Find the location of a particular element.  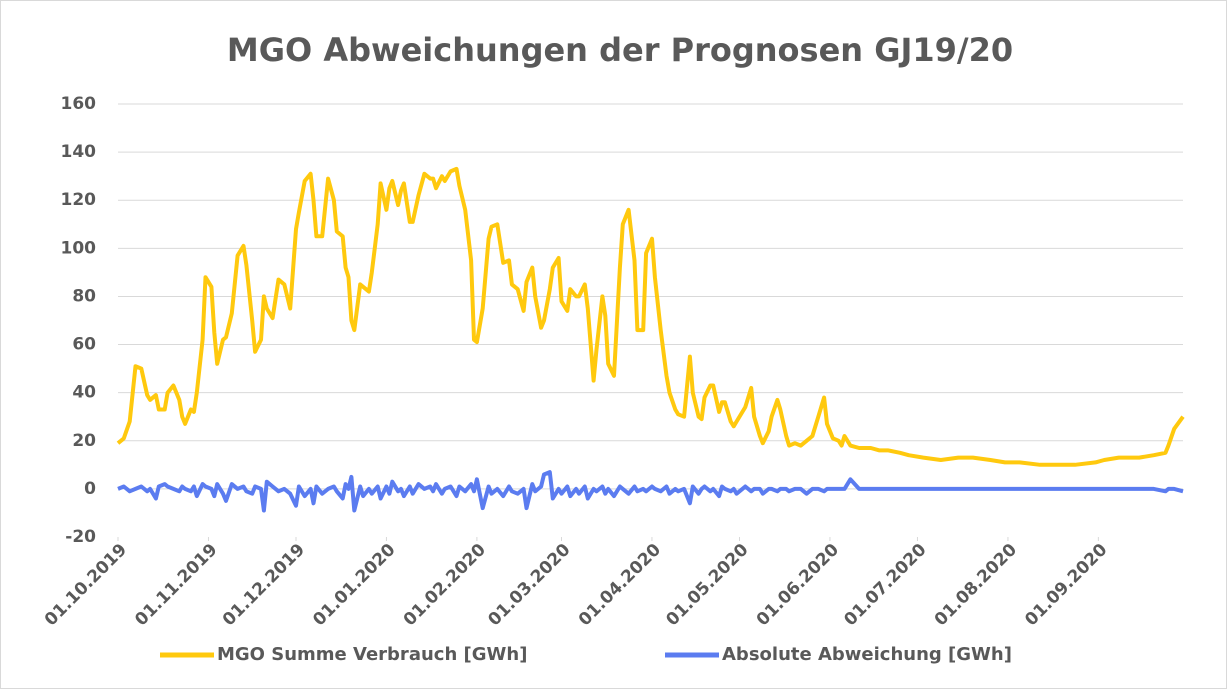

legend-label: MGO Summe Verbrauch [GWh] is located at coordinates (372, 654).